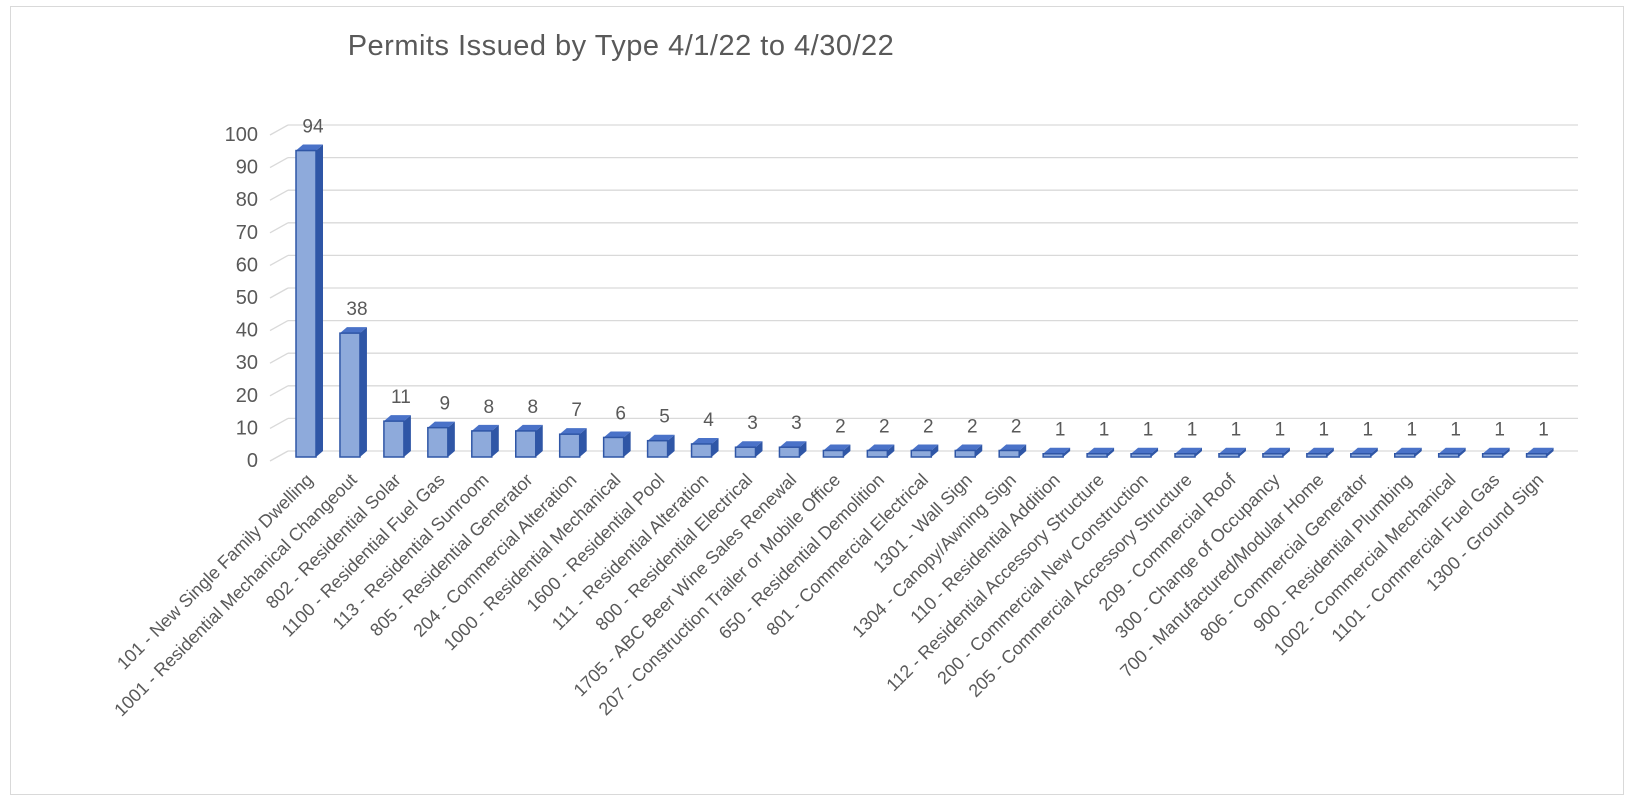 Image resolution: width=1636 pixels, height=799 pixels. I want to click on x-tick-label: 101 - New Single Family Dwelling, so click(215, 572).